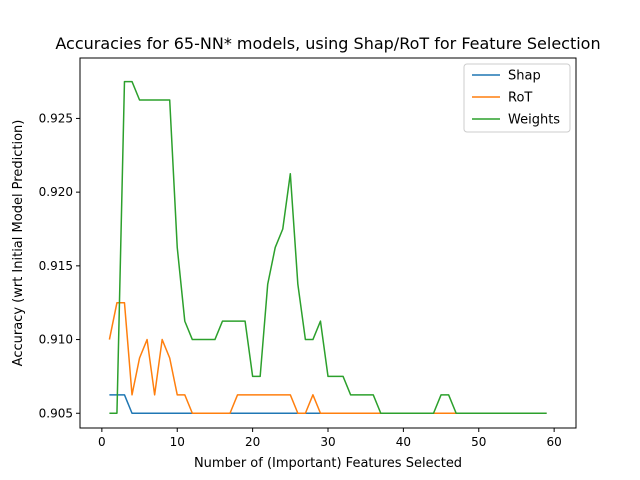 This screenshot has width=640, height=480. Describe the element at coordinates (553, 442) in the screenshot. I see `x-tick-label: 60` at that location.